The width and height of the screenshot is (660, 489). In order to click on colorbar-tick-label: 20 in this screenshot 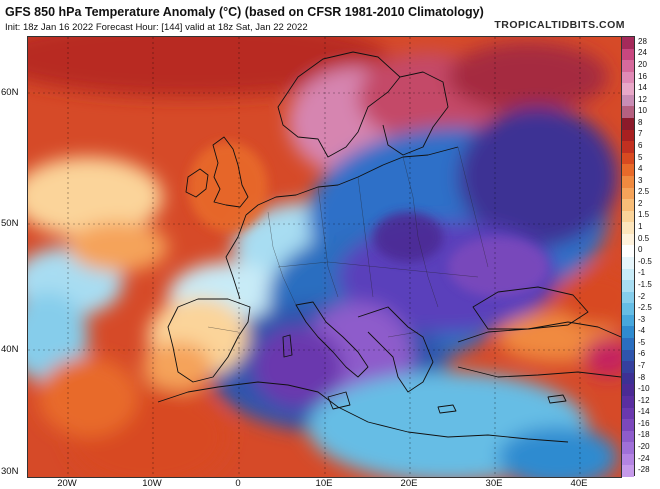, I will do `click(642, 64)`.